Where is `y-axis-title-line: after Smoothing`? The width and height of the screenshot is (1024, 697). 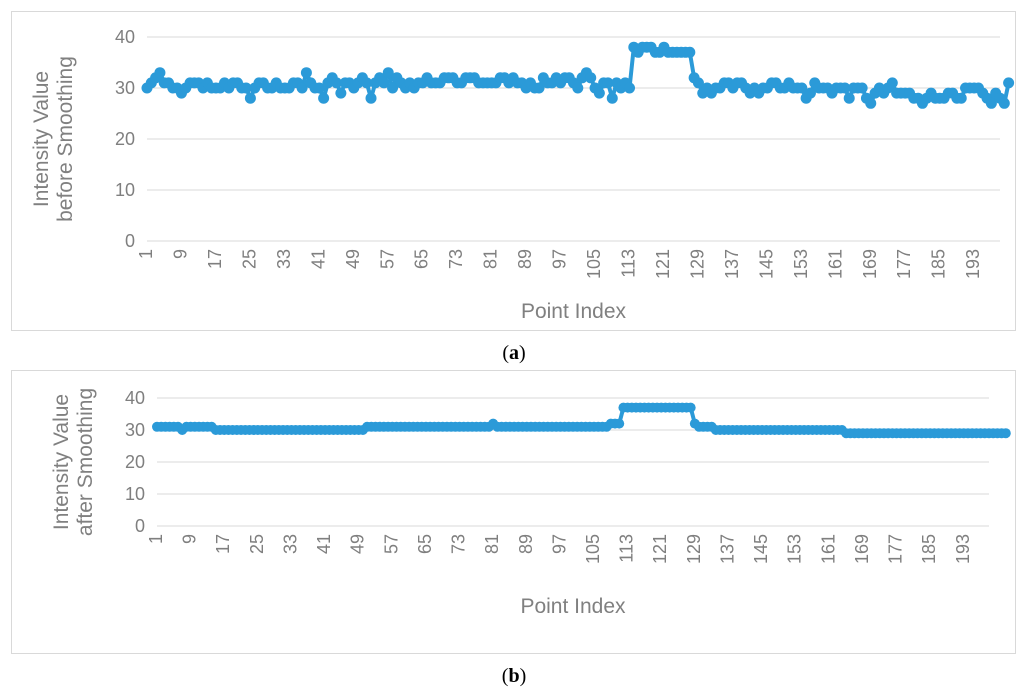 y-axis-title-line: after Smoothing is located at coordinates (85, 462).